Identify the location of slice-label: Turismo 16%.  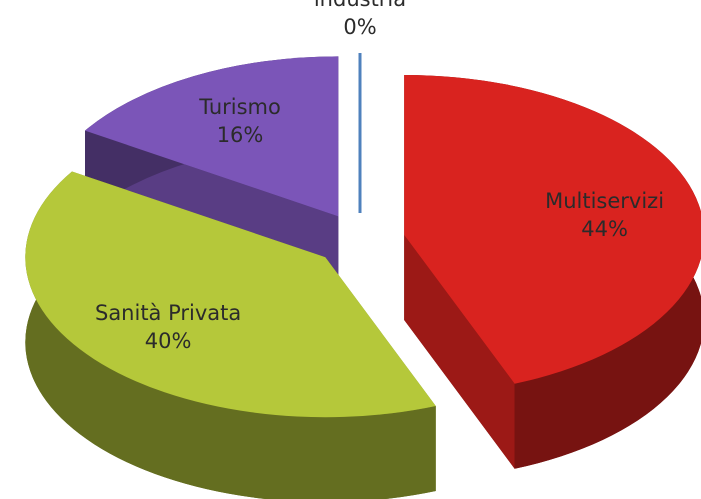
(240, 121).